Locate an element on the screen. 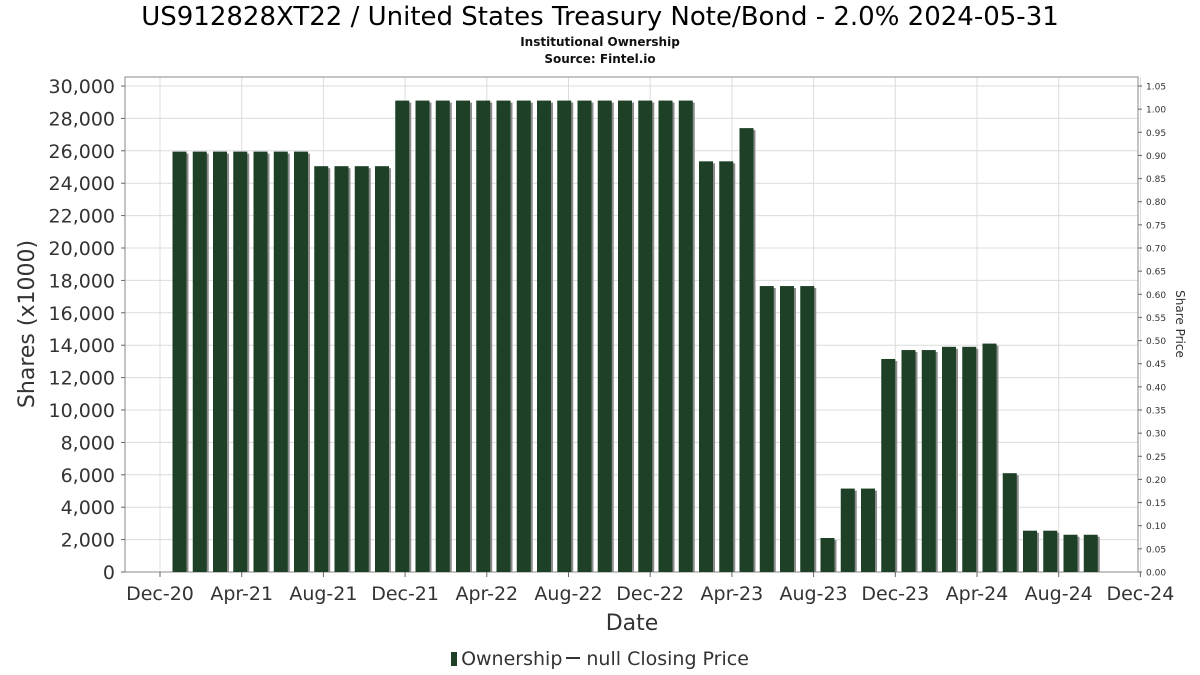 The image size is (1200, 675). x-tick-label: Aug-24 is located at coordinates (1059, 594).